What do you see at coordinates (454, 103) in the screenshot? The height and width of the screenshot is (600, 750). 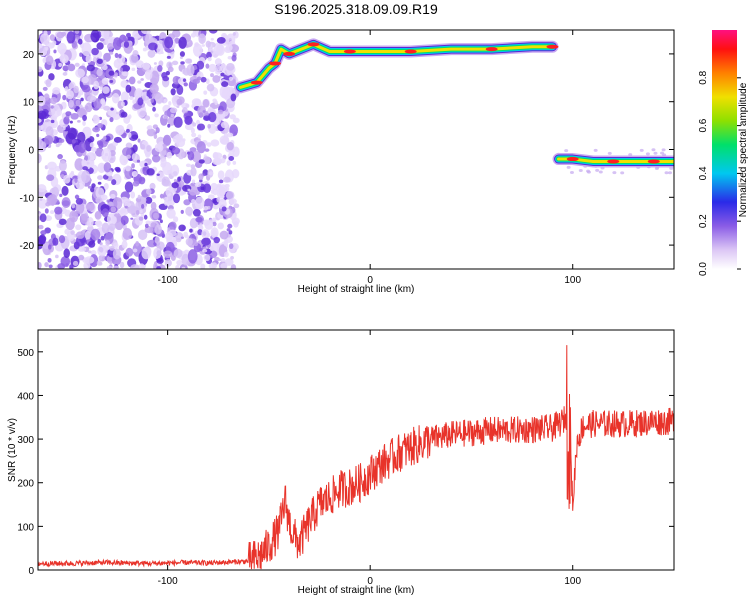 I see `tracks-layer` at bounding box center [454, 103].